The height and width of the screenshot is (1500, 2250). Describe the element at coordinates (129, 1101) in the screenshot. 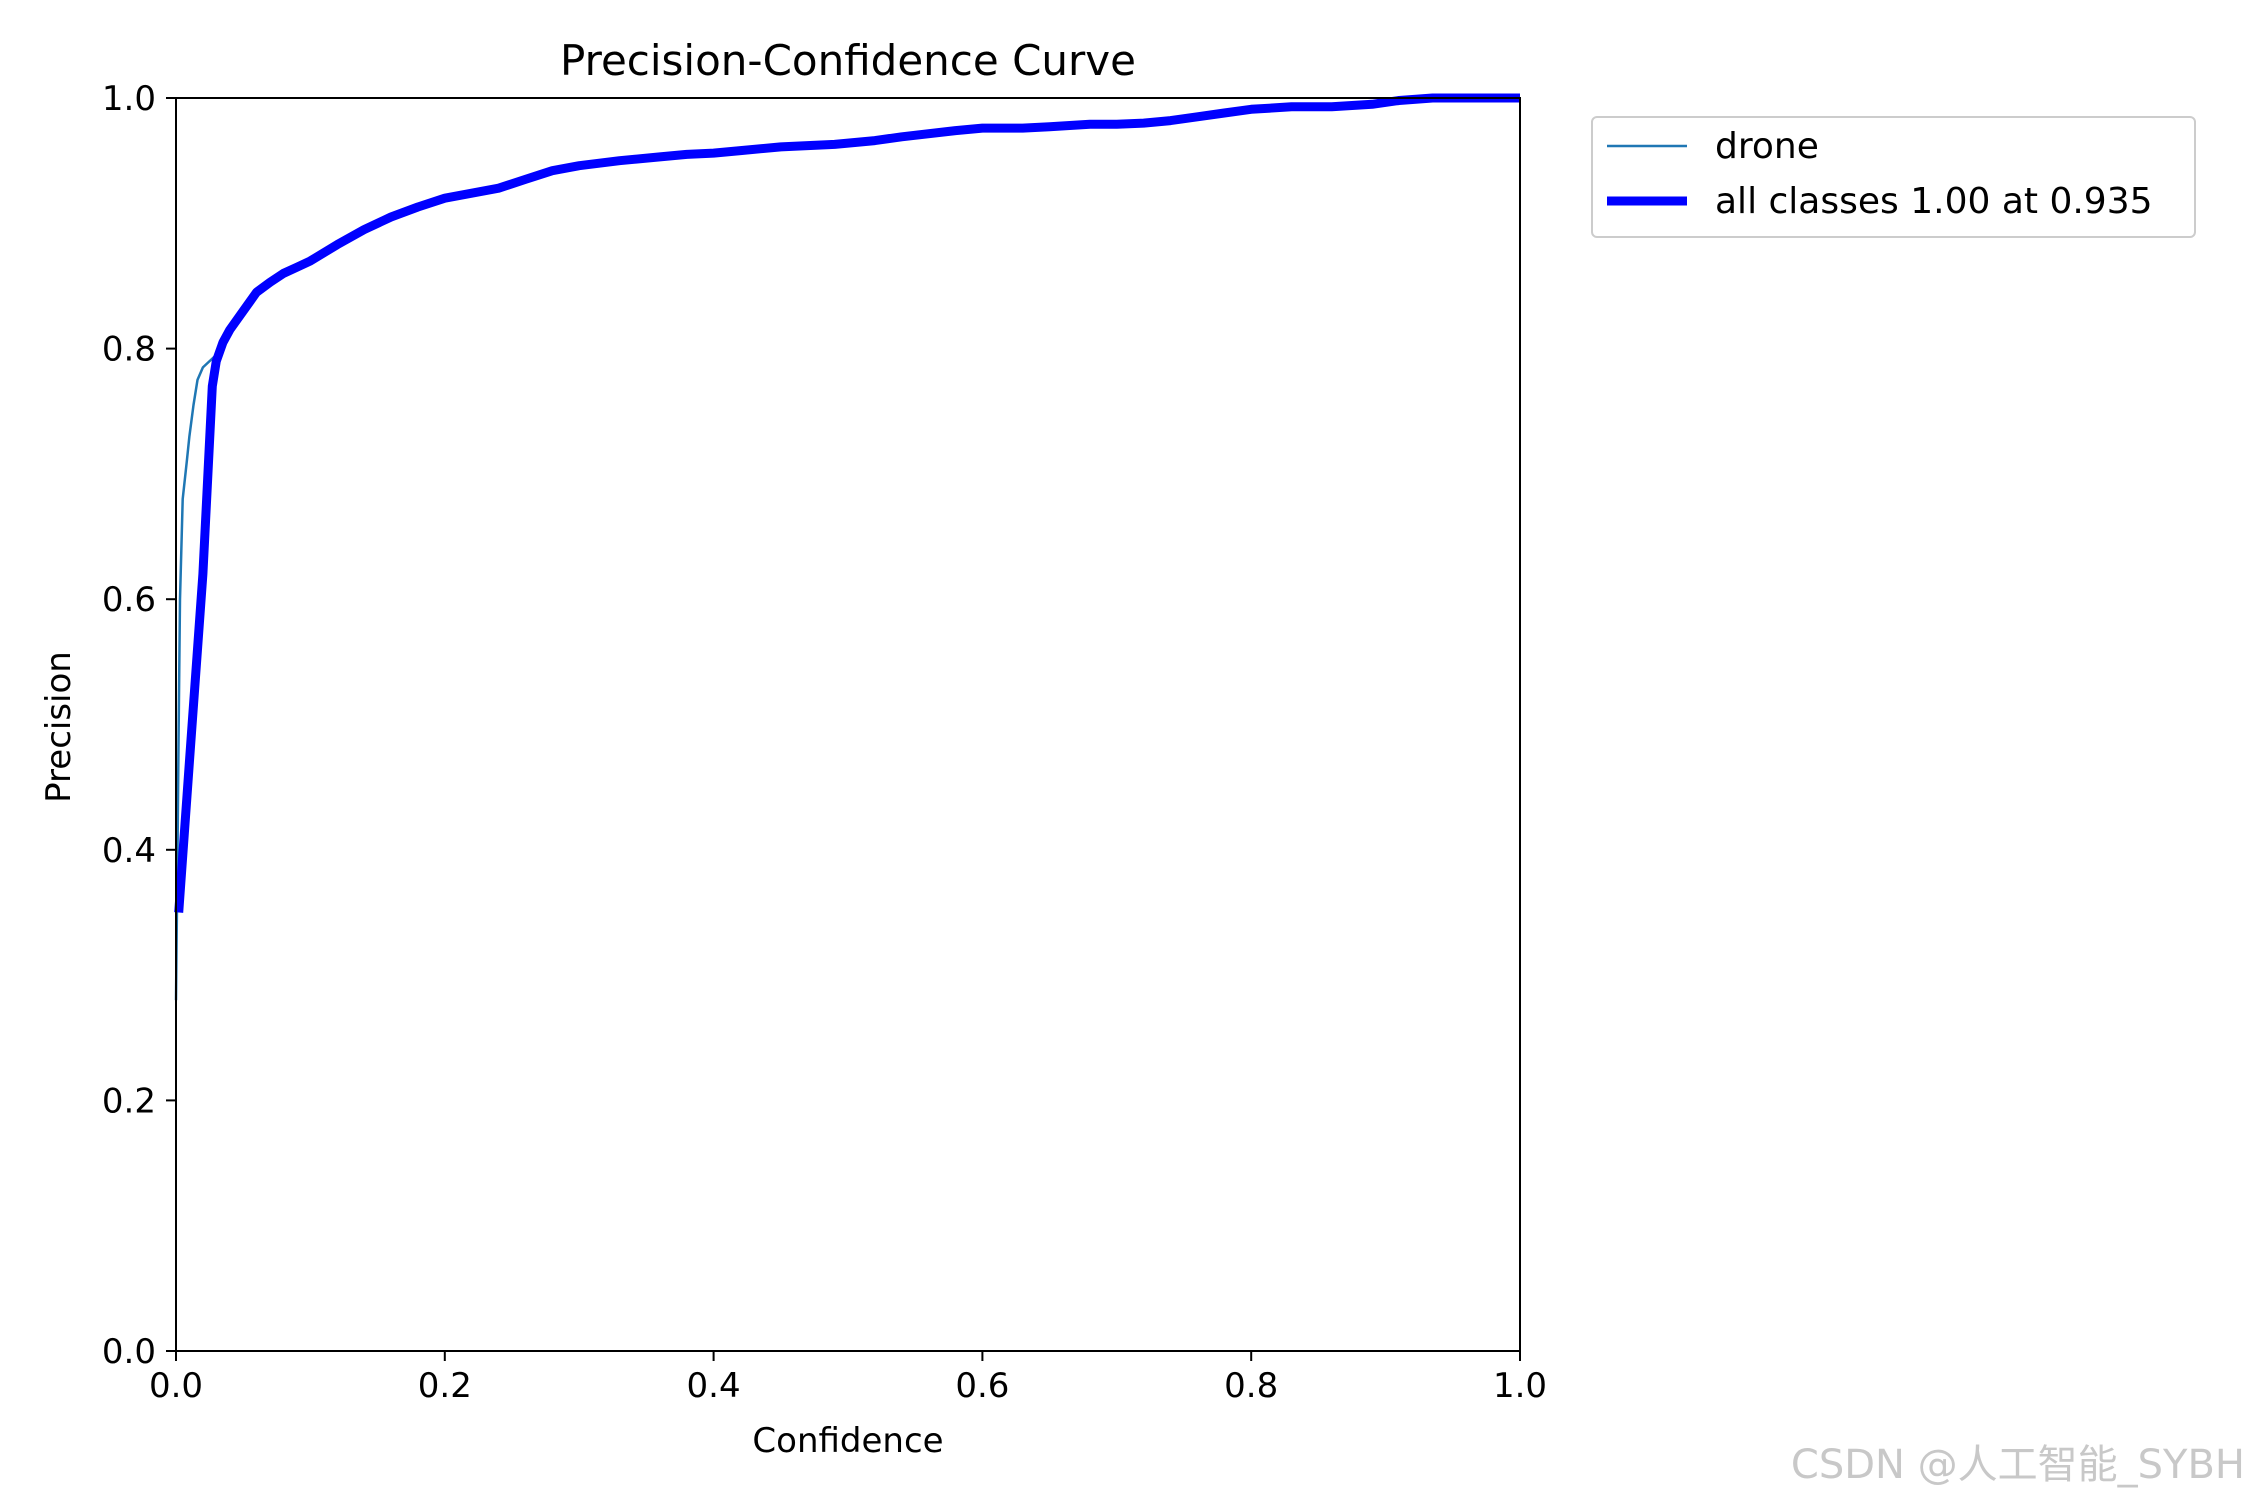

I see `y-tick-label: 0.2` at that location.